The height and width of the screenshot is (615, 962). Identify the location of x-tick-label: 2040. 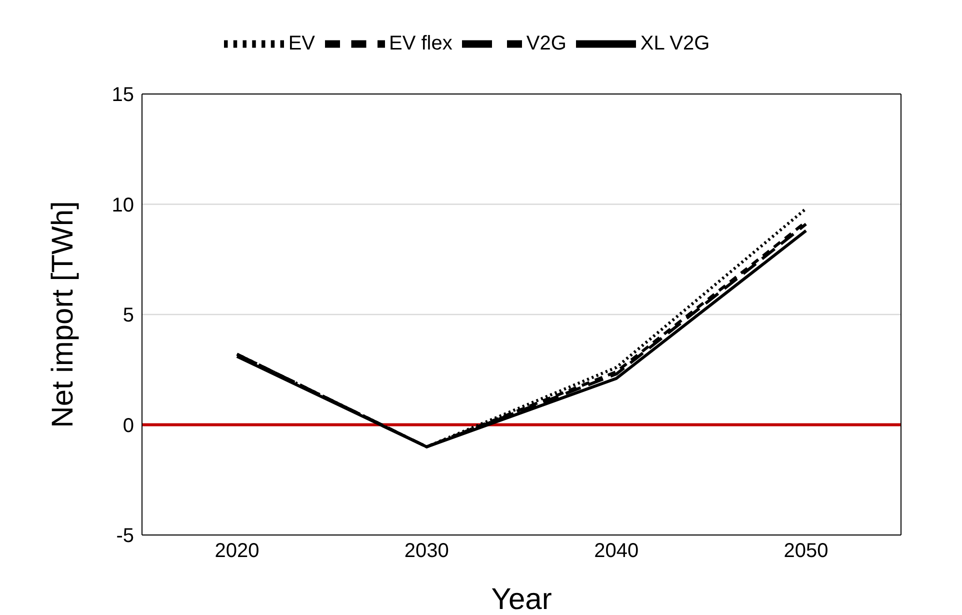
(616, 551).